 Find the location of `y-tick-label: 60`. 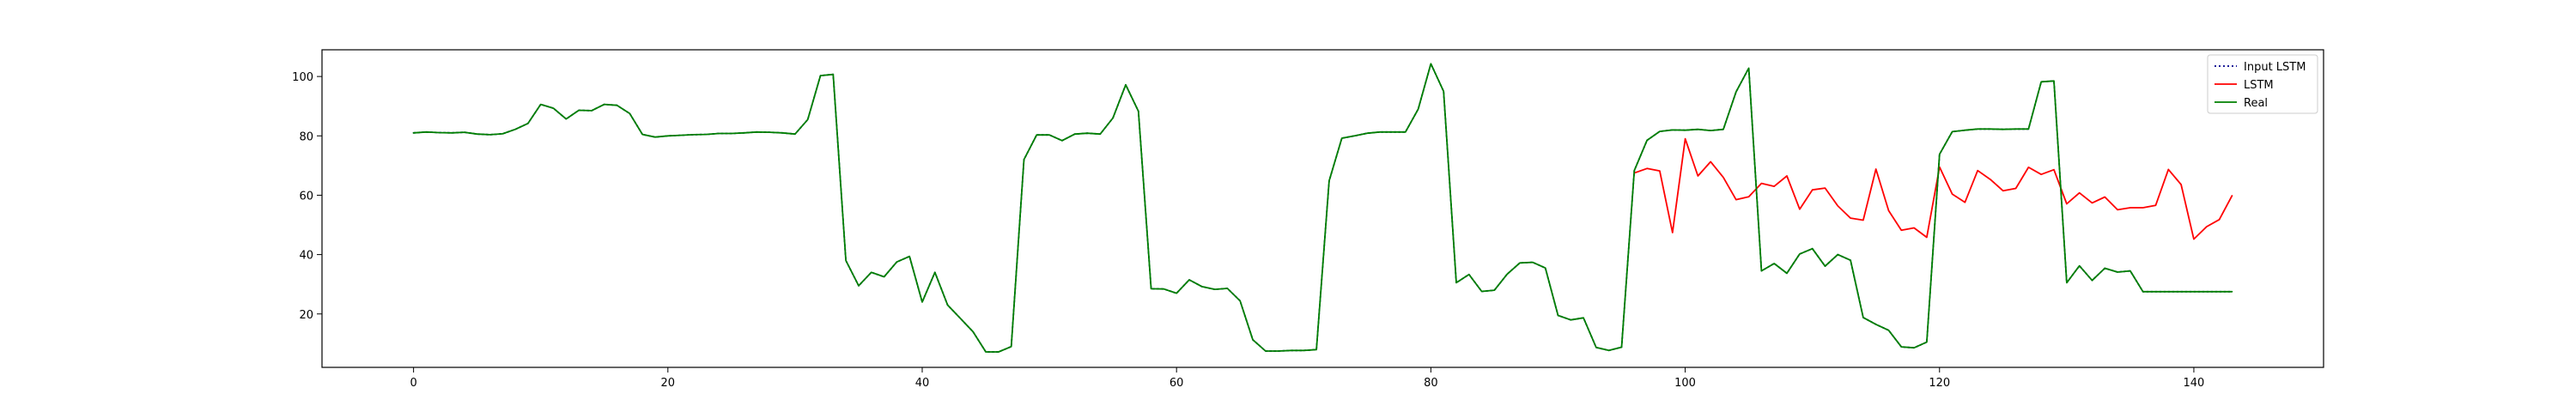

y-tick-label: 60 is located at coordinates (306, 196).